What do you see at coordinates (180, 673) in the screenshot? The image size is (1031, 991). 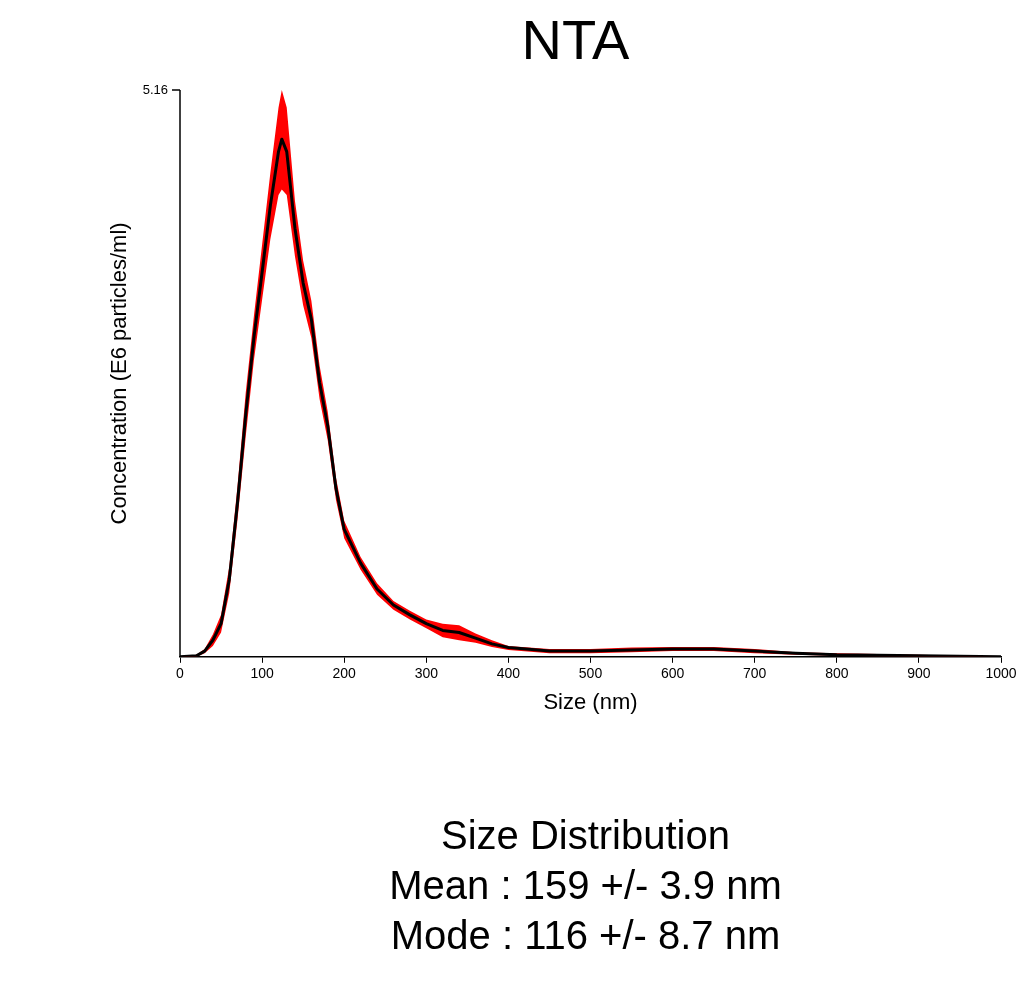 I see `x-tick-label: 0` at bounding box center [180, 673].